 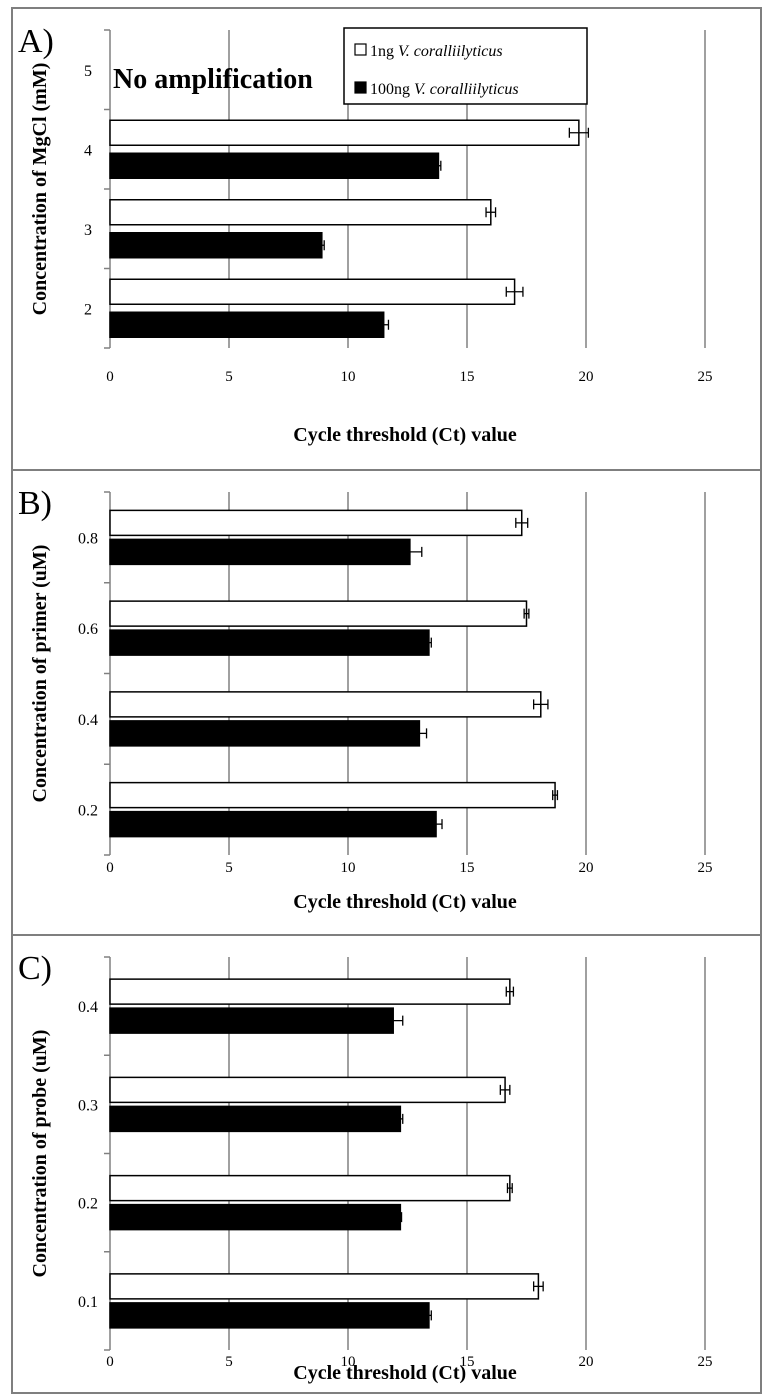 What do you see at coordinates (40, 674) in the screenshot?
I see `y-axis-label: Concentration of primer (uM)` at bounding box center [40, 674].